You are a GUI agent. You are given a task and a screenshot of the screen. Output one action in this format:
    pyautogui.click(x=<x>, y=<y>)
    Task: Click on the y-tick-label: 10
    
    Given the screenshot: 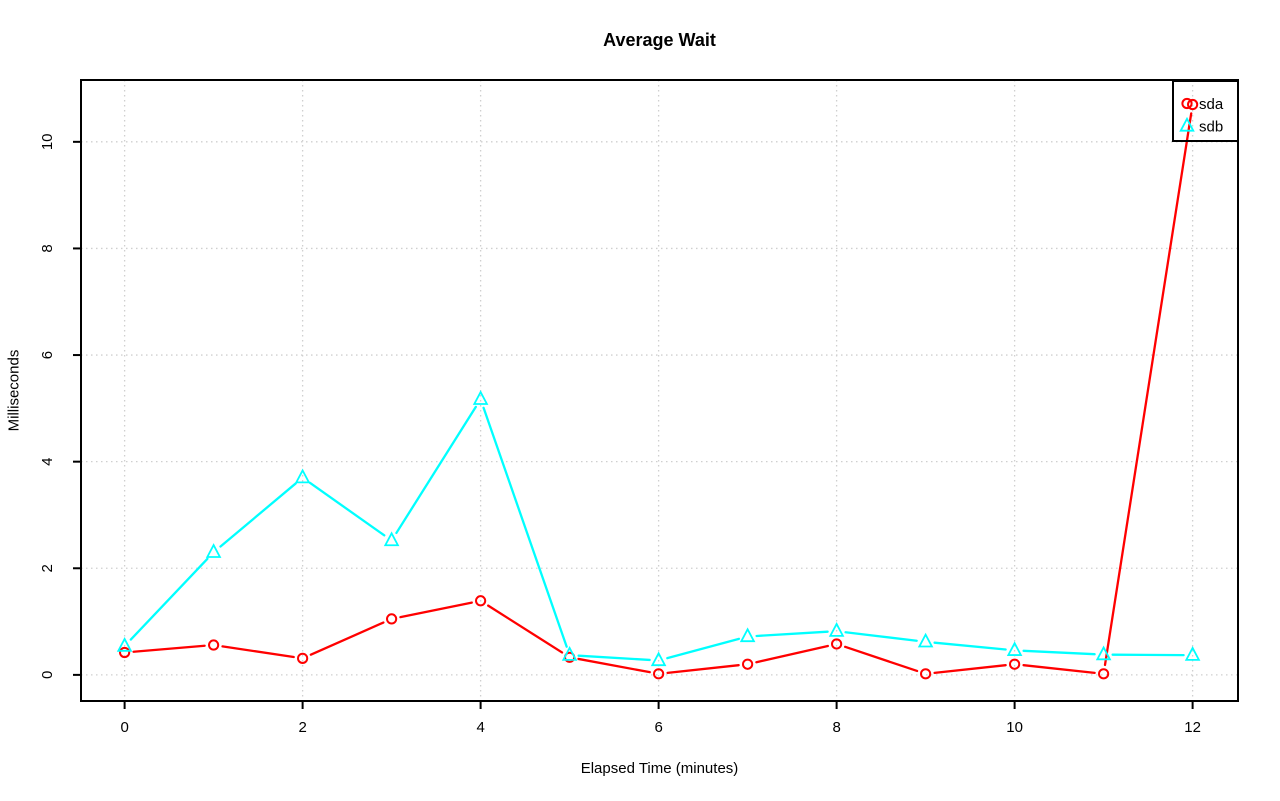 What is the action you would take?
    pyautogui.click(x=47, y=141)
    